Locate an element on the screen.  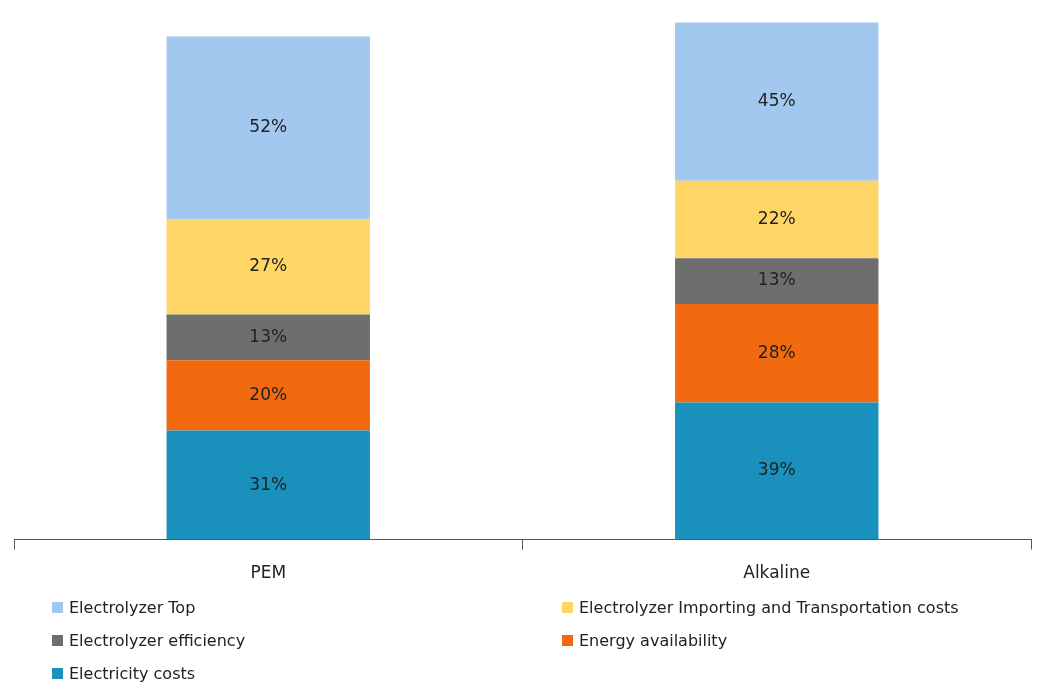
data-label: 31% is located at coordinates (268, 483).